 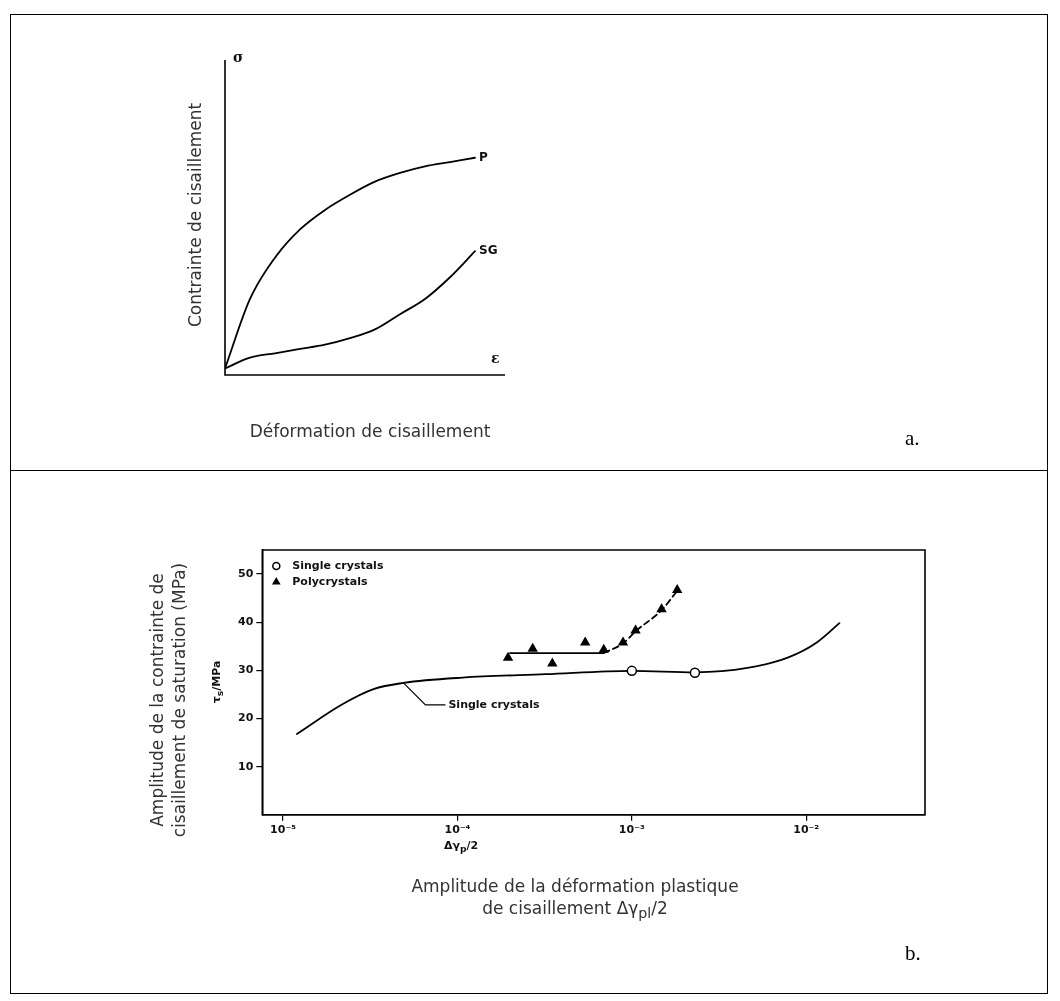 What do you see at coordinates (330, 581) in the screenshot?
I see `legend-label: Polycrystals` at bounding box center [330, 581].